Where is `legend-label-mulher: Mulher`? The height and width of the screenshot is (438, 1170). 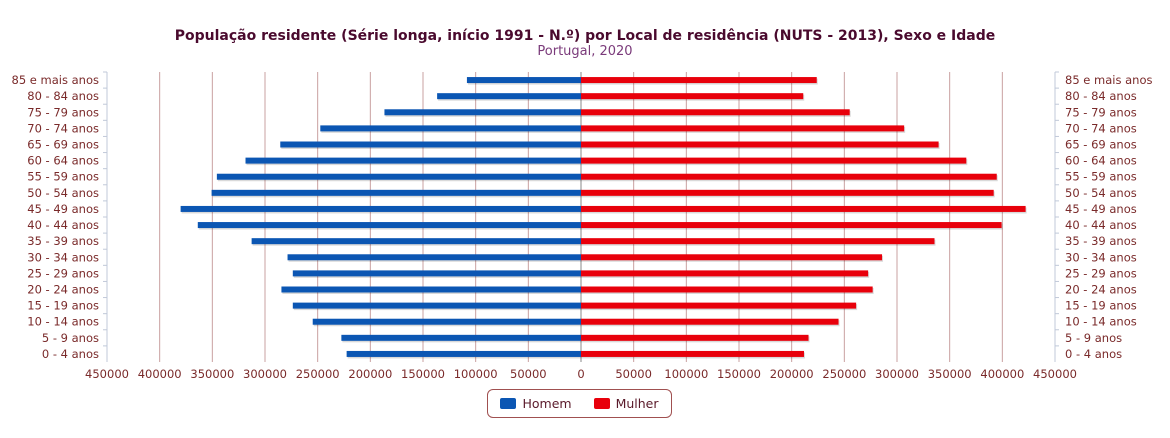 legend-label-mulher: Mulher is located at coordinates (637, 403).